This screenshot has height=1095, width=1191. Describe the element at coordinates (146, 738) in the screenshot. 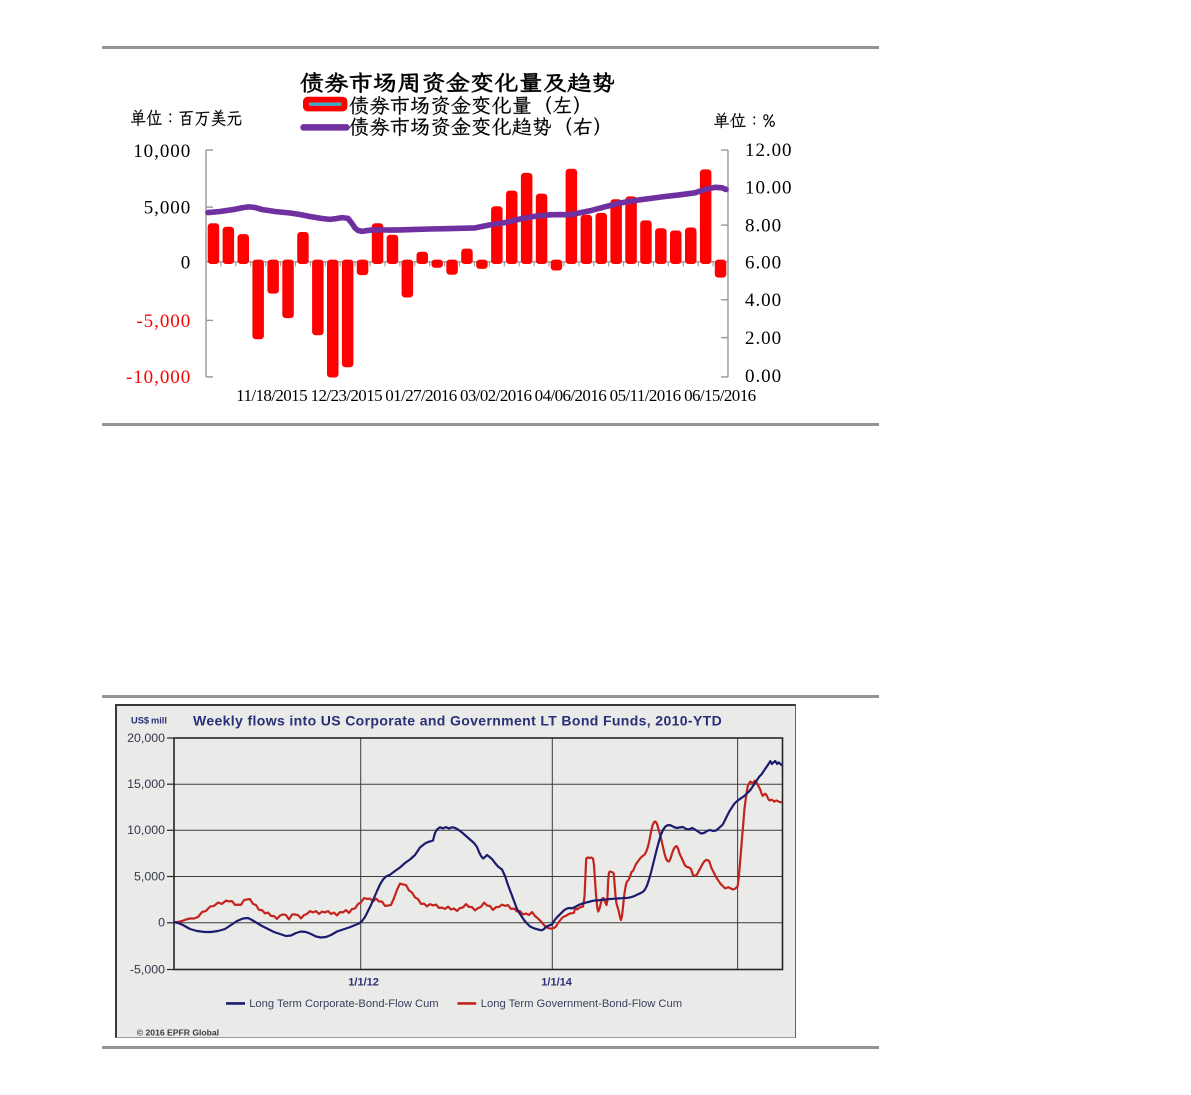

I see `svg-text: 20,000` at that location.